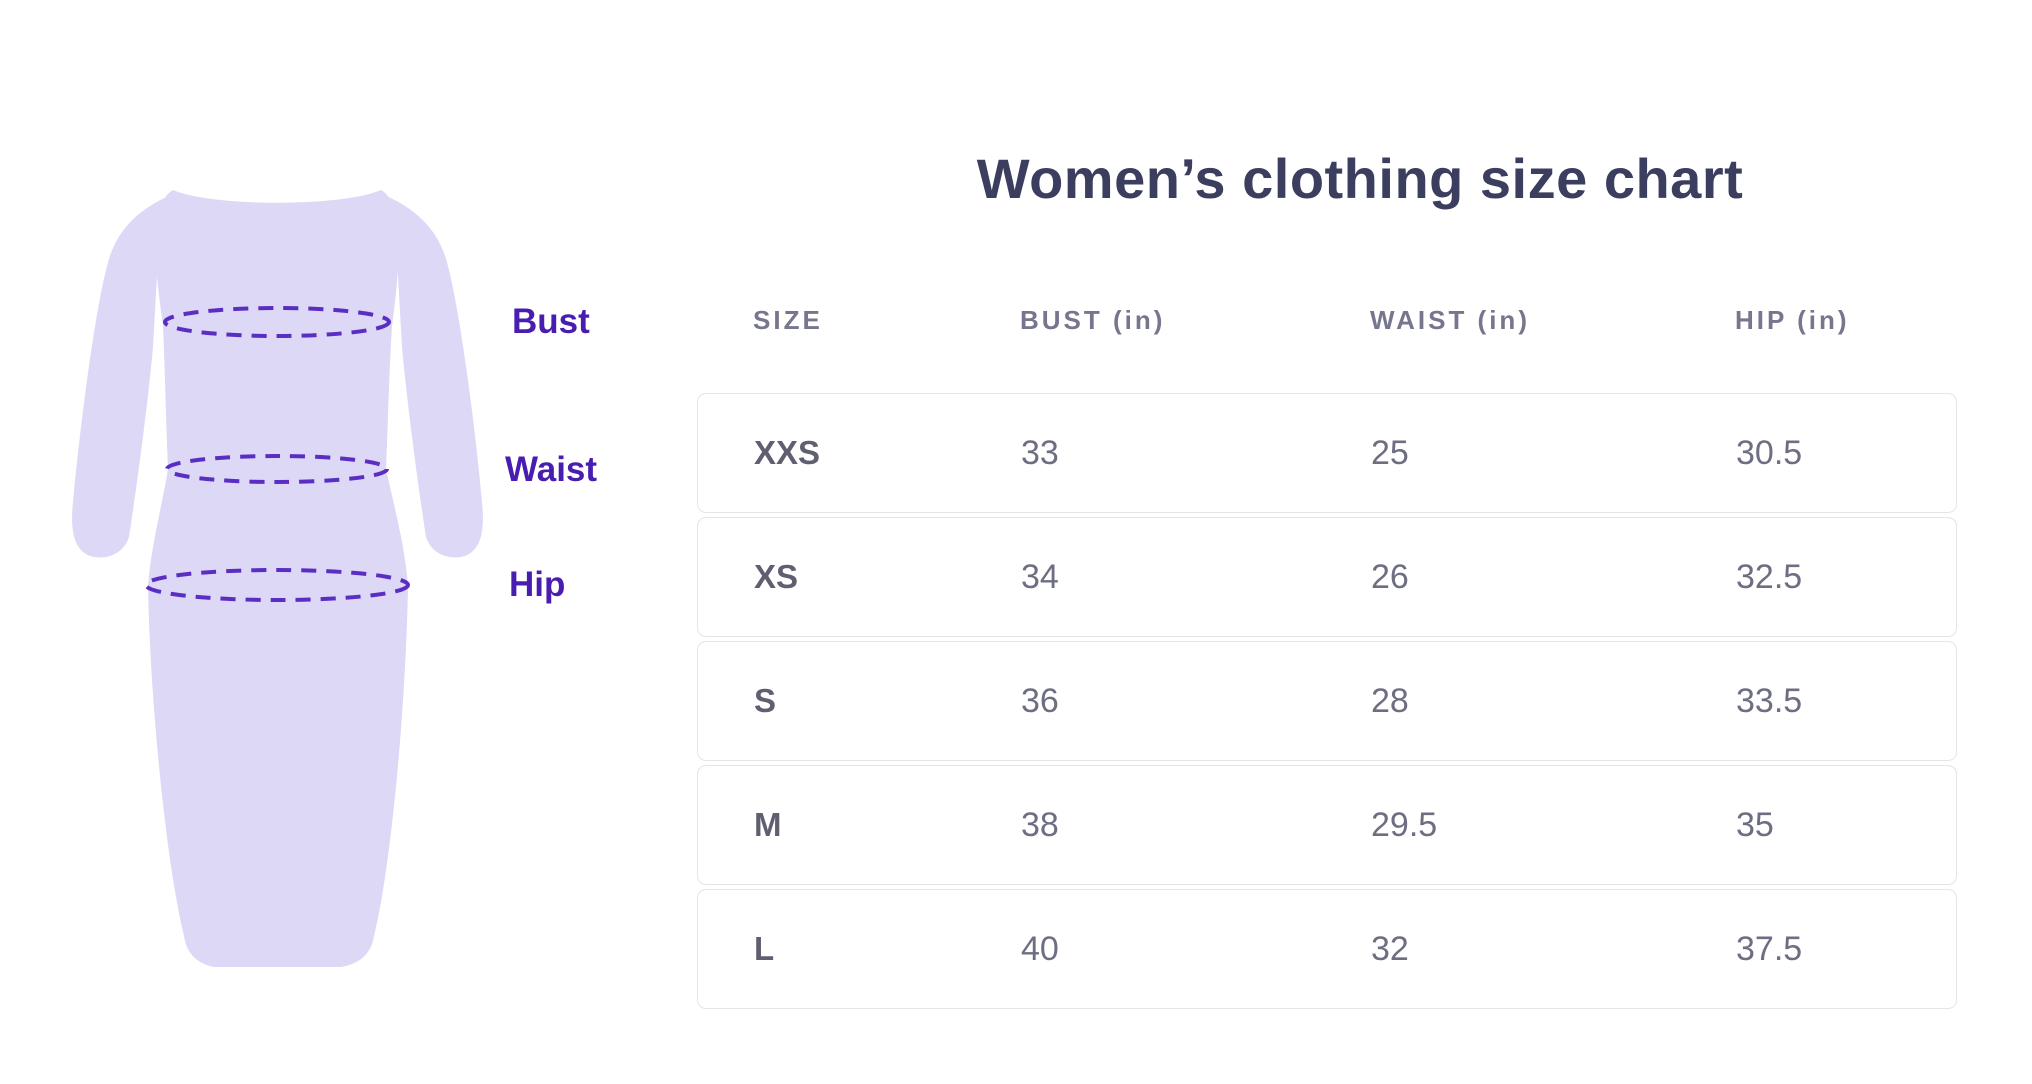 The image size is (2032, 1084). I want to click on waist-cell: 32, so click(1390, 948).